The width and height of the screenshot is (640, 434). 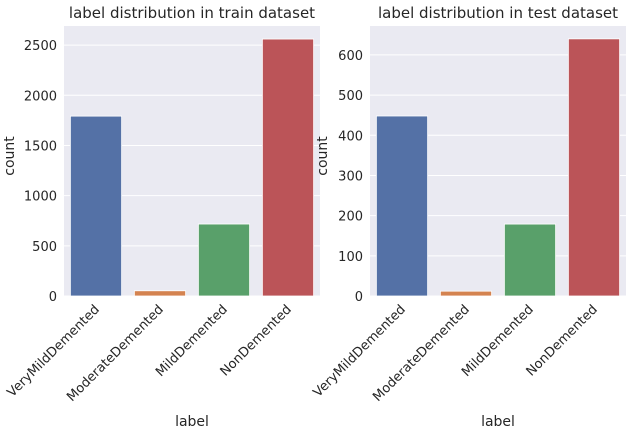 I want to click on test-chart-title: label distribution in test dataset, so click(x=498, y=13).